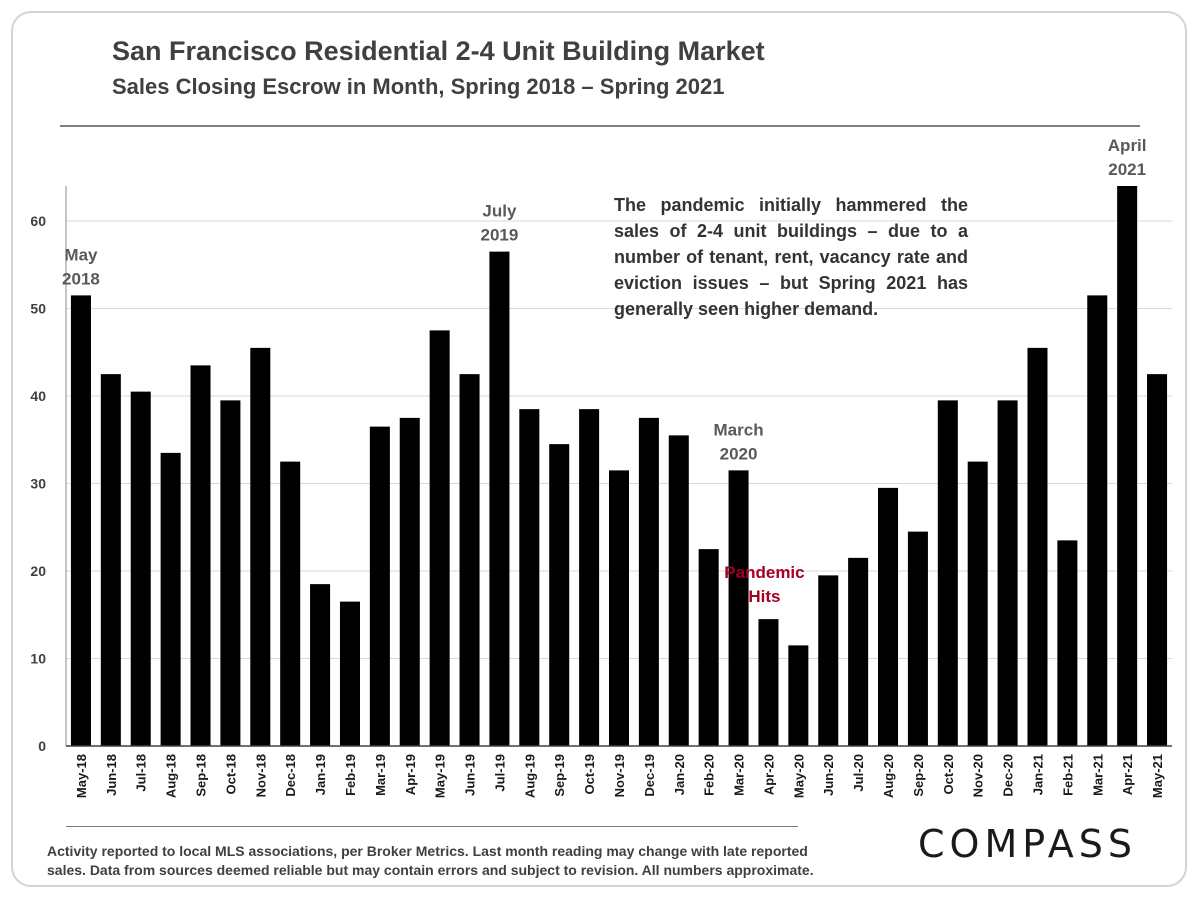  Describe the element at coordinates (38, 484) in the screenshot. I see `y-tick-label: 30` at that location.